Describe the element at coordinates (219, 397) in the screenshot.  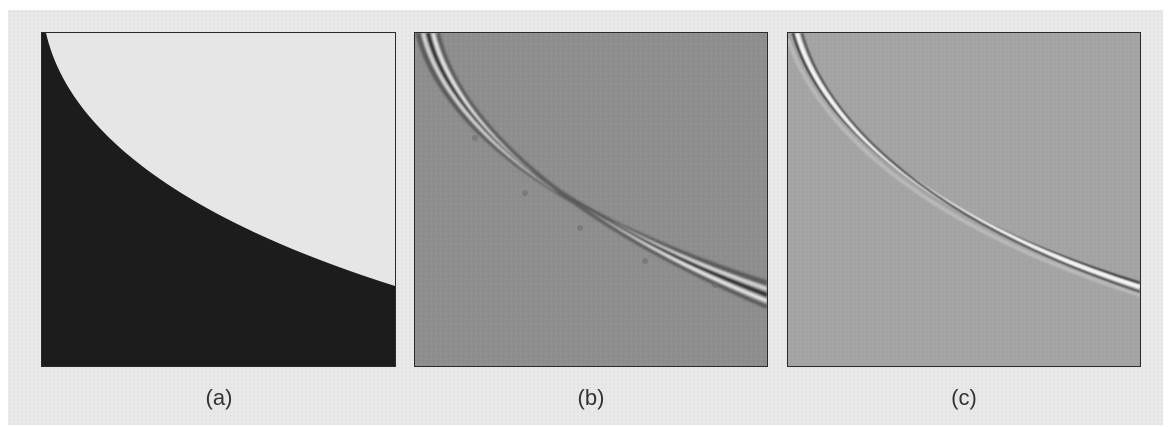
I see `caption-a: (a)` at that location.